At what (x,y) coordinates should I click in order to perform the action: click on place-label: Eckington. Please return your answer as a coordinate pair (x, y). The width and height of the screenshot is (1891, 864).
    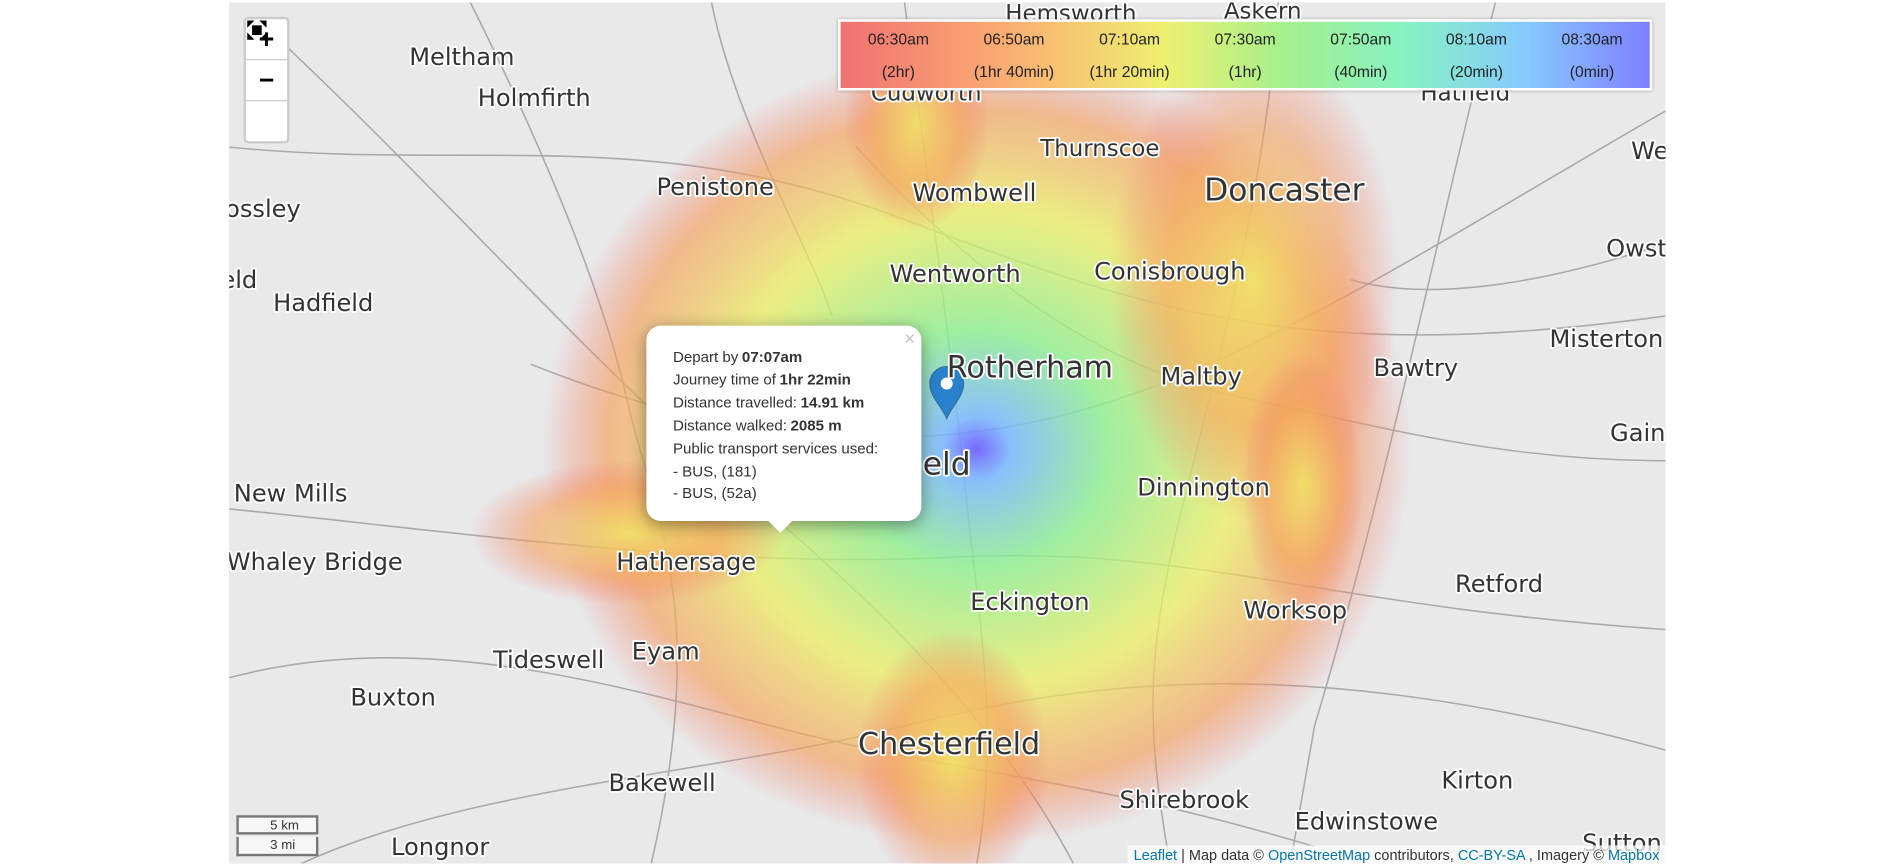
    Looking at the image, I should click on (1029, 602).